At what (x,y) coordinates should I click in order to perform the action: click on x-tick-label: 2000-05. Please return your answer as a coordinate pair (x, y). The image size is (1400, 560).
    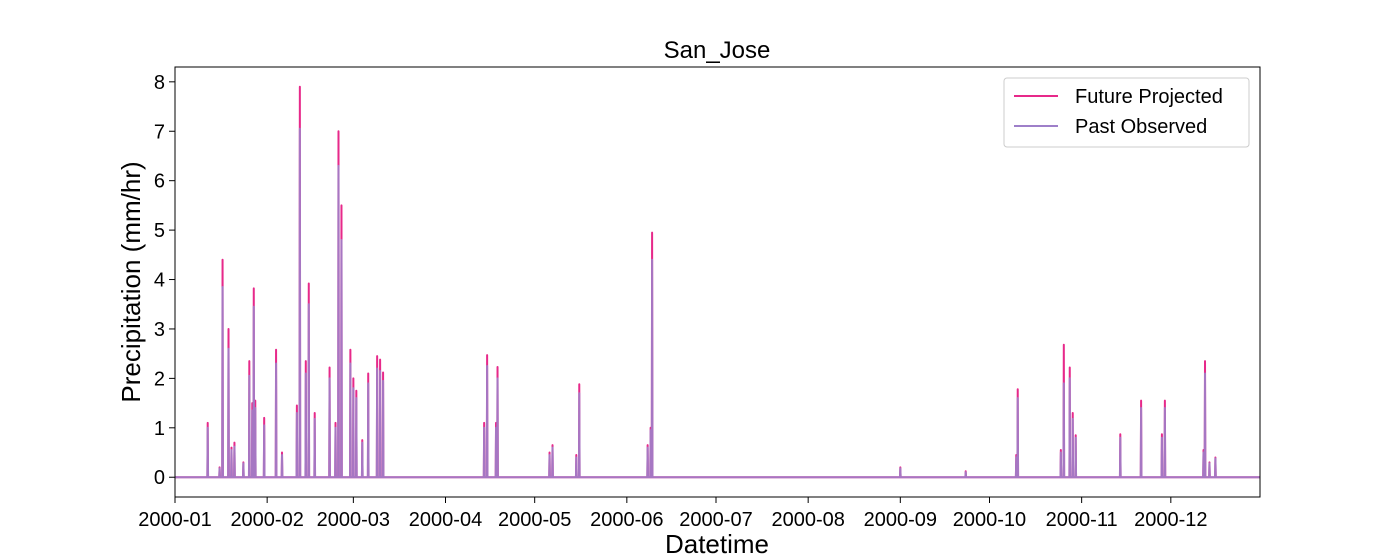
    Looking at the image, I should click on (534, 520).